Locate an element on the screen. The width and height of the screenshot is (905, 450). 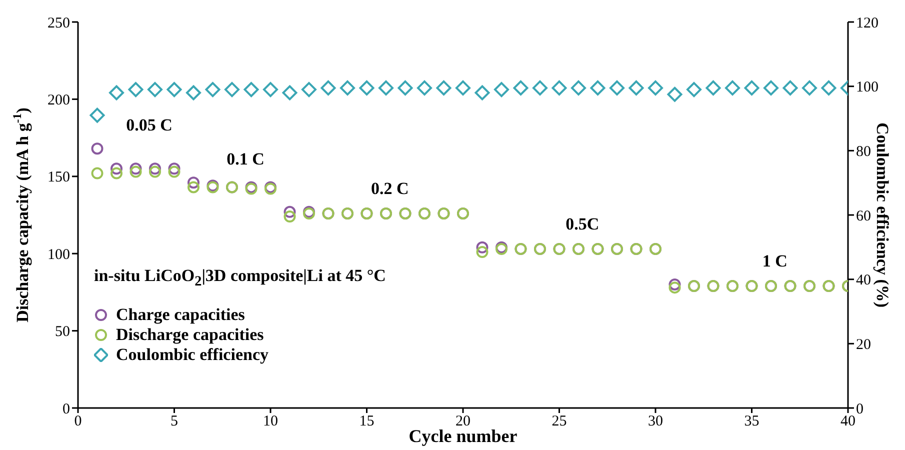
x-tick-label: 30 is located at coordinates (655, 422).